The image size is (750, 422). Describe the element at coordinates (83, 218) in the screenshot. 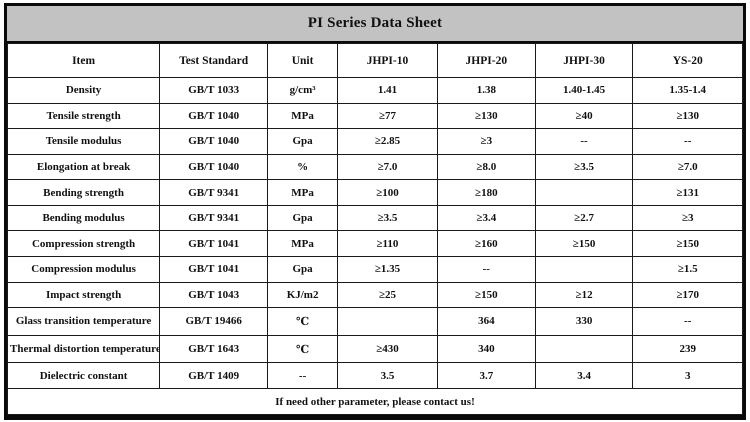

I see `item-cell: Bending modulus` at that location.